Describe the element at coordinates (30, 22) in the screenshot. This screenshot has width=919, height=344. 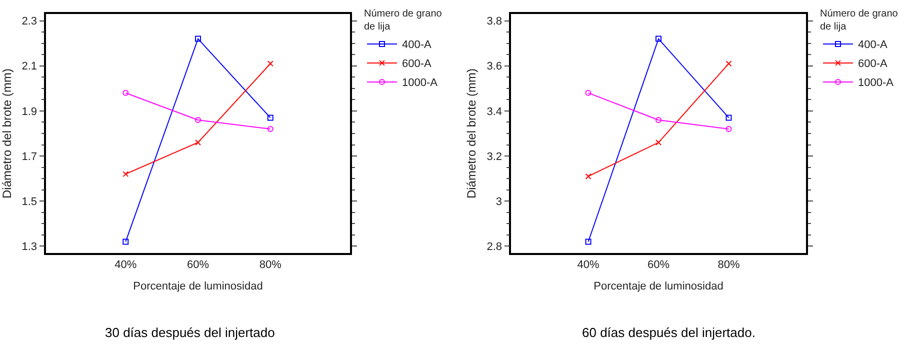
I see `y-tick-label: 2.3` at that location.